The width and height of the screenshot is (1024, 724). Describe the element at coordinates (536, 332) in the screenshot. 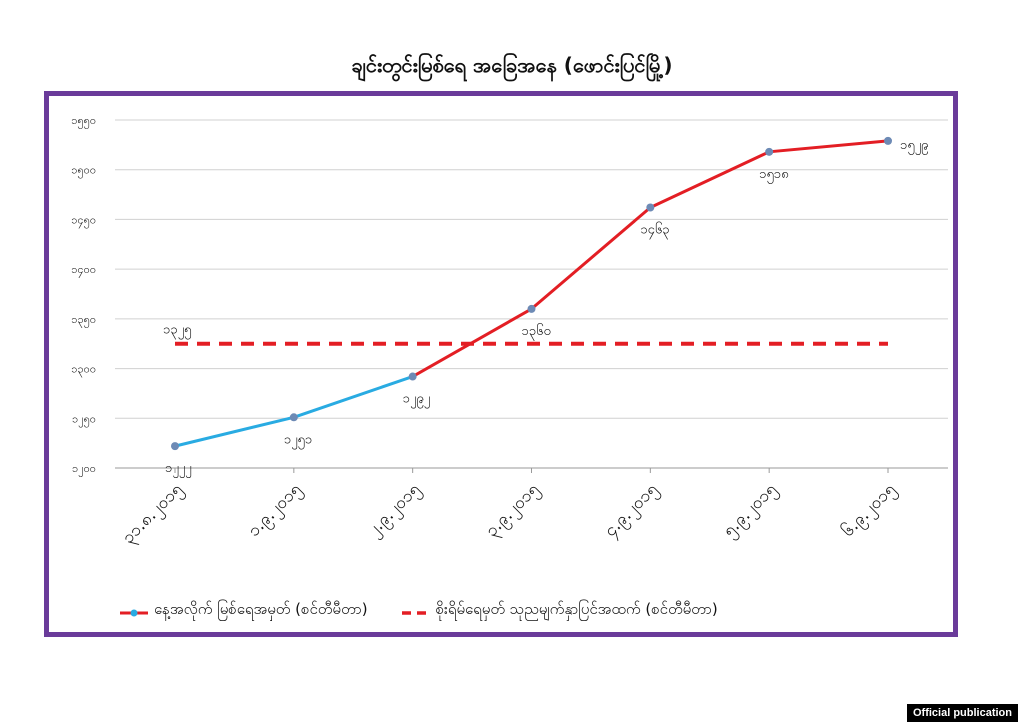

I see `daily-level-data-label: ၁၃၆၀` at that location.